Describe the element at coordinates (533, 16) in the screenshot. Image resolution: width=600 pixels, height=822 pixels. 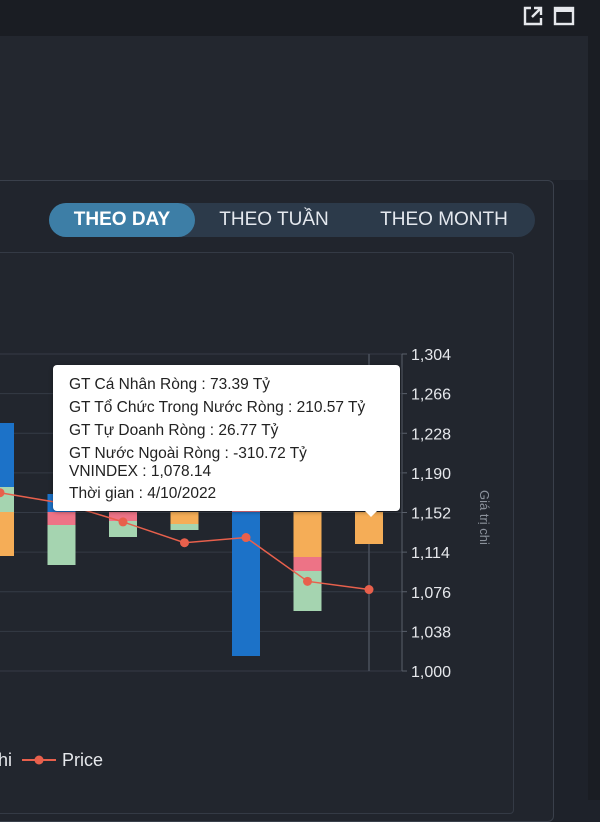
I see `open-external-icon` at that location.